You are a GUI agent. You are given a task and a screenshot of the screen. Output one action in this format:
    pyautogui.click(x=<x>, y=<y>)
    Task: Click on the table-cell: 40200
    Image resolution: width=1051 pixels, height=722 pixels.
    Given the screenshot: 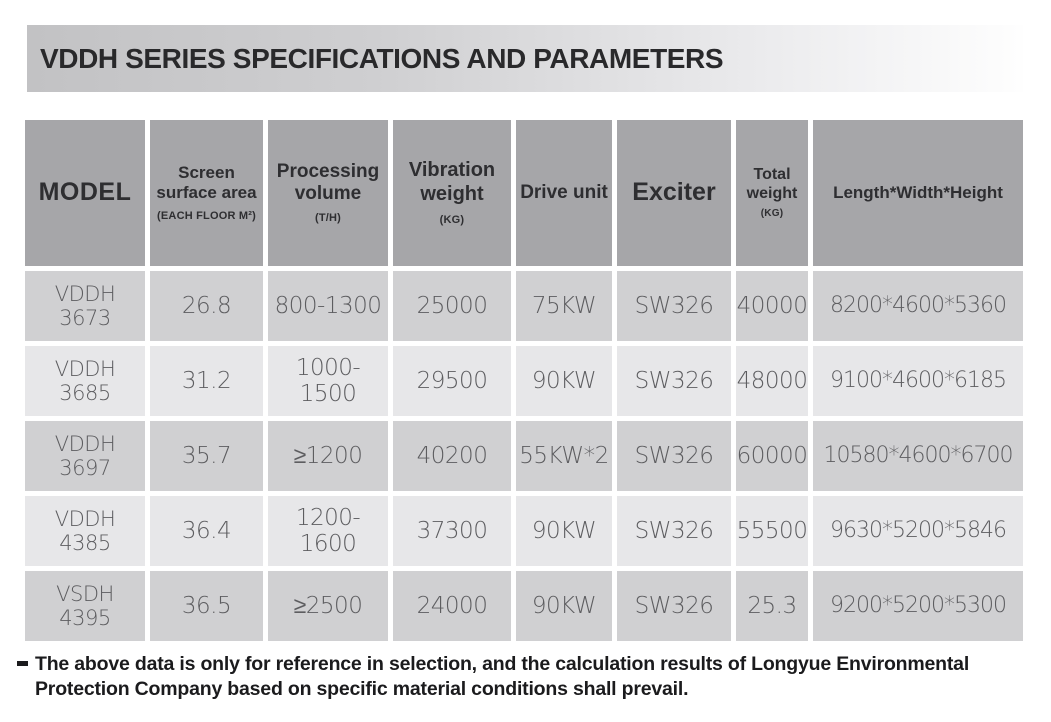 What is the action you would take?
    pyautogui.click(x=452, y=456)
    